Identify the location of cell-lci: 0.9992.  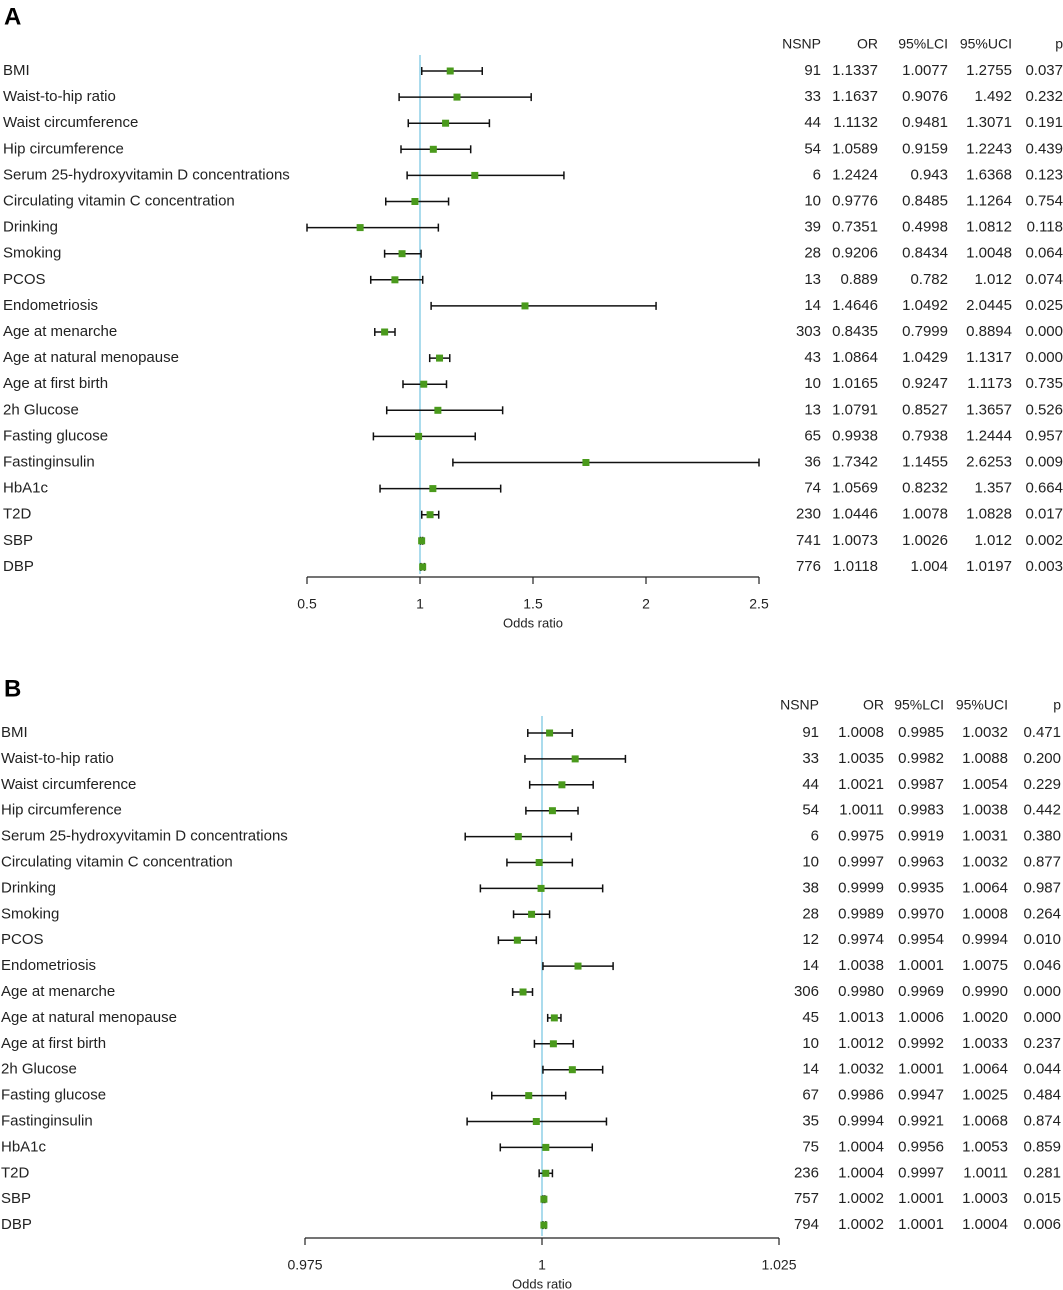
(921, 1043).